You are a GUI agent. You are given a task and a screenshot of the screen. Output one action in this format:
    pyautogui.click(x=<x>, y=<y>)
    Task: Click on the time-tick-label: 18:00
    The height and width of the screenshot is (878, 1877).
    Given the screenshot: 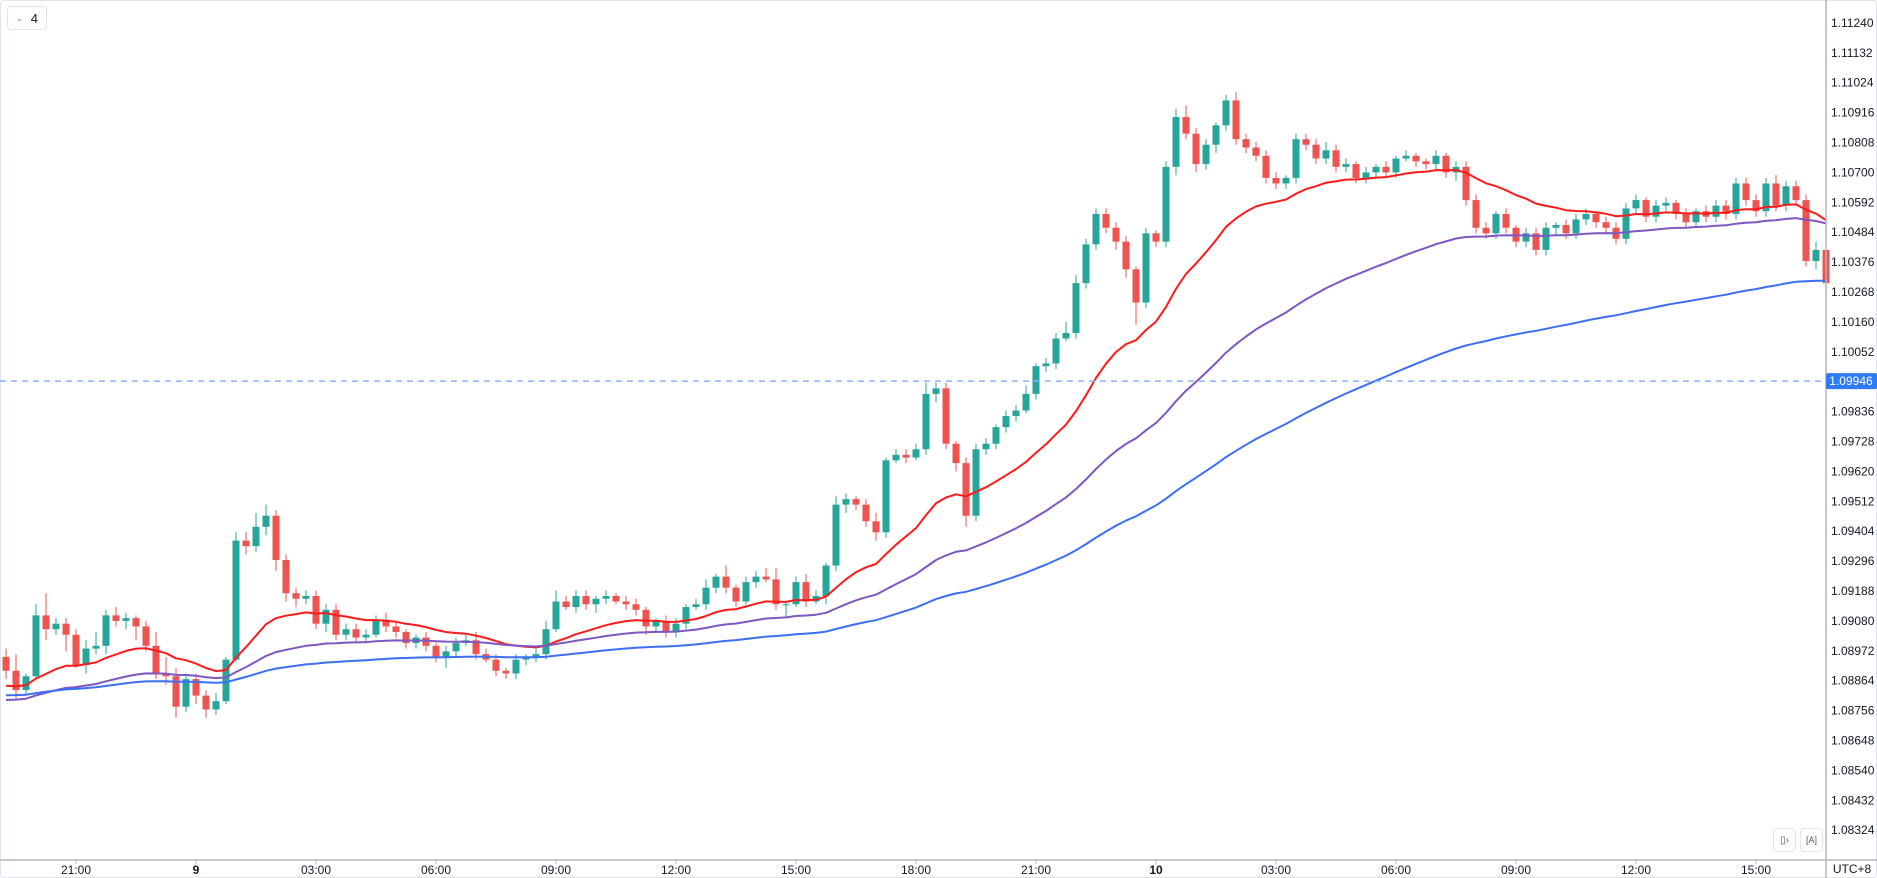 What is the action you would take?
    pyautogui.click(x=916, y=870)
    